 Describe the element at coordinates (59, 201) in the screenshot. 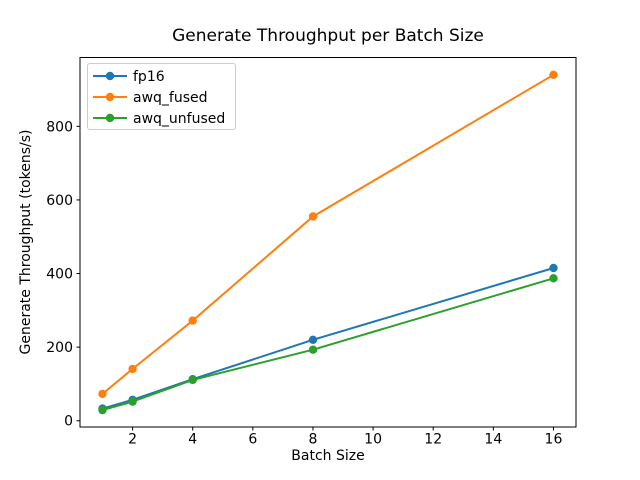

I see `y-tick-label: 600` at that location.